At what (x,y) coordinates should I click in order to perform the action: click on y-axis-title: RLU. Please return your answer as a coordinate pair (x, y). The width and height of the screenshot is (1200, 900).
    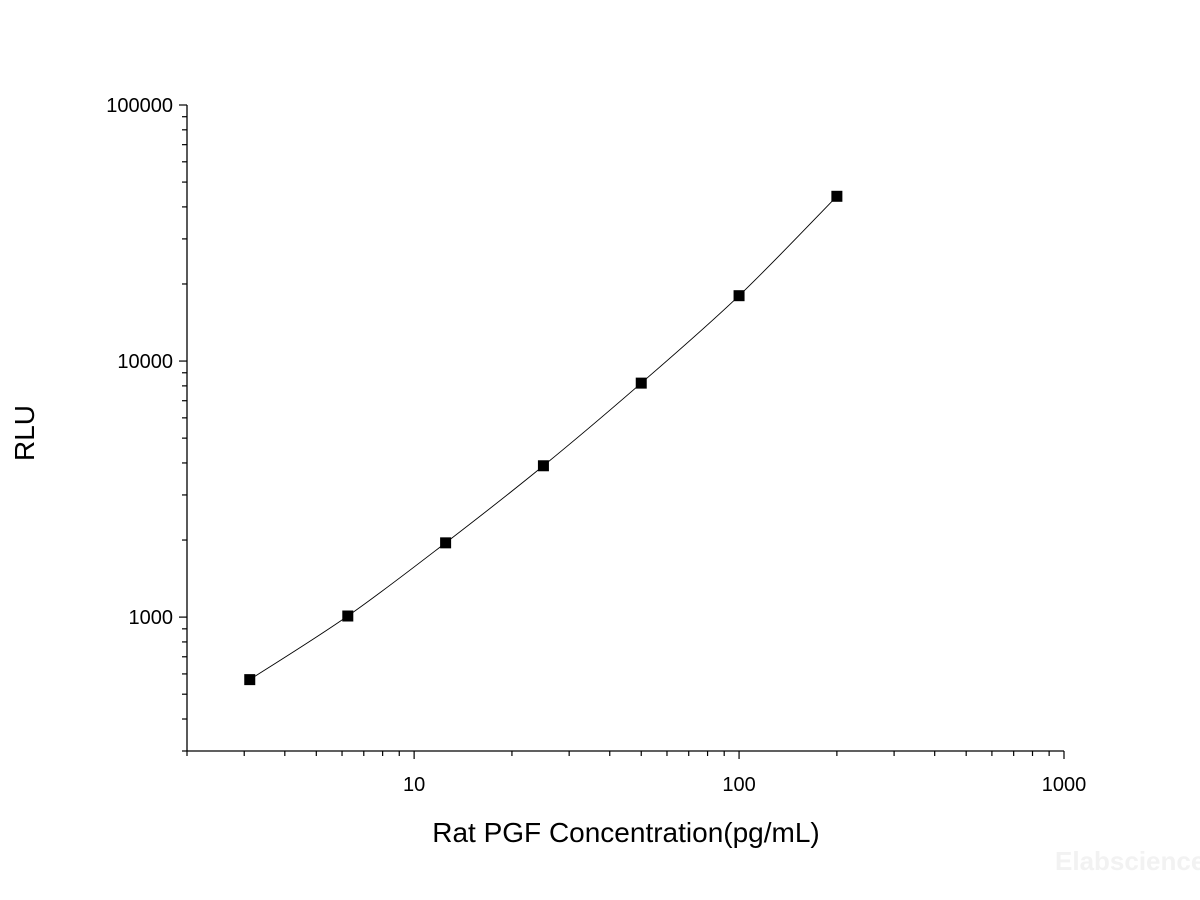
    Looking at the image, I should click on (24, 433).